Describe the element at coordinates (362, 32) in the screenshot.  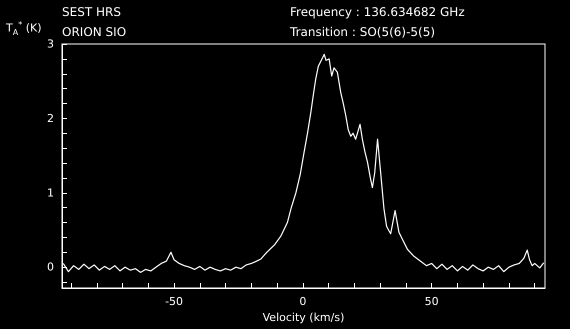
I see `text: Transition : SO(5(6)-5(5)` at that location.